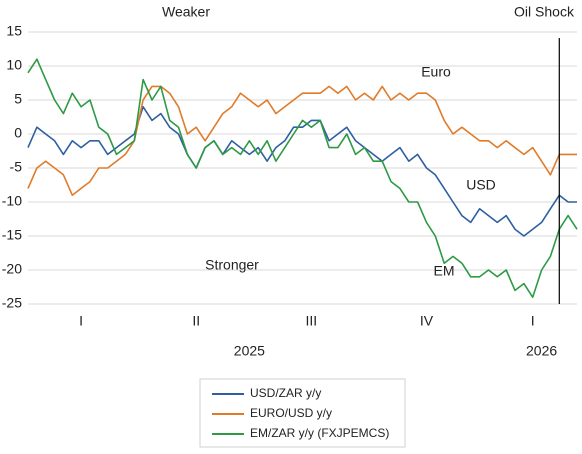  Describe the element at coordinates (444, 271) in the screenshot. I see `annotation-em: EM` at that location.